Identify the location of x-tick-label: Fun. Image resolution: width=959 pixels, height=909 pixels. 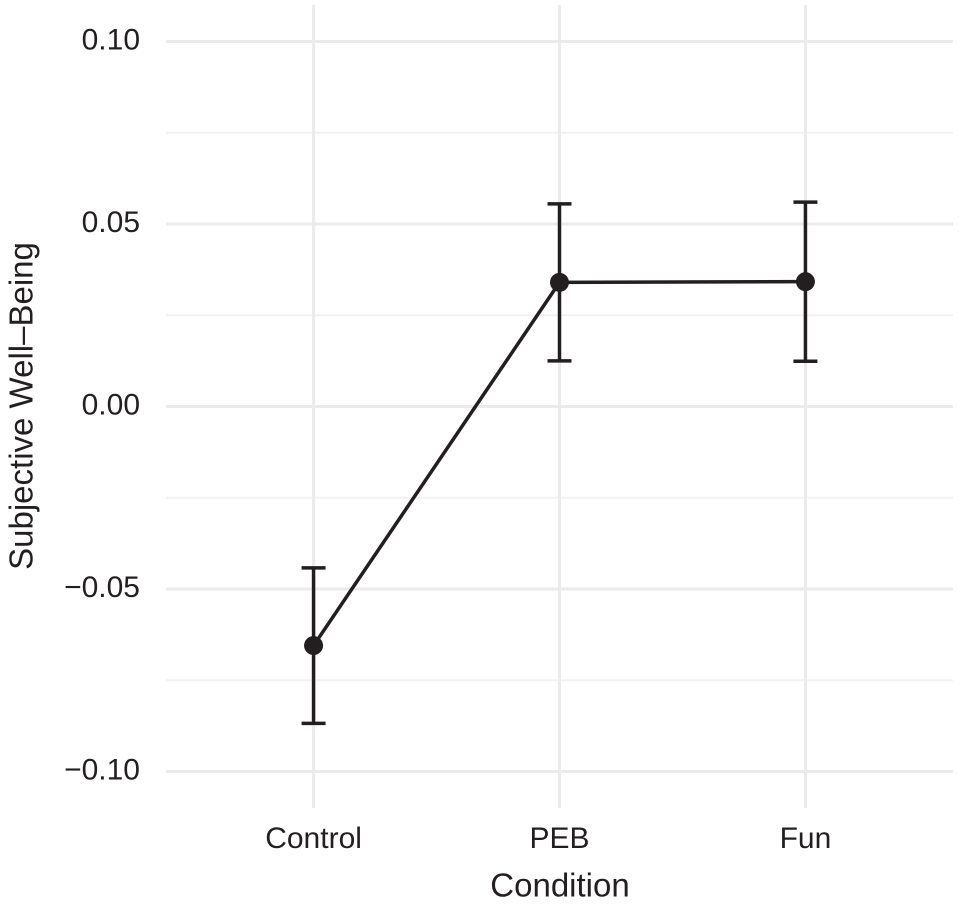
(806, 838).